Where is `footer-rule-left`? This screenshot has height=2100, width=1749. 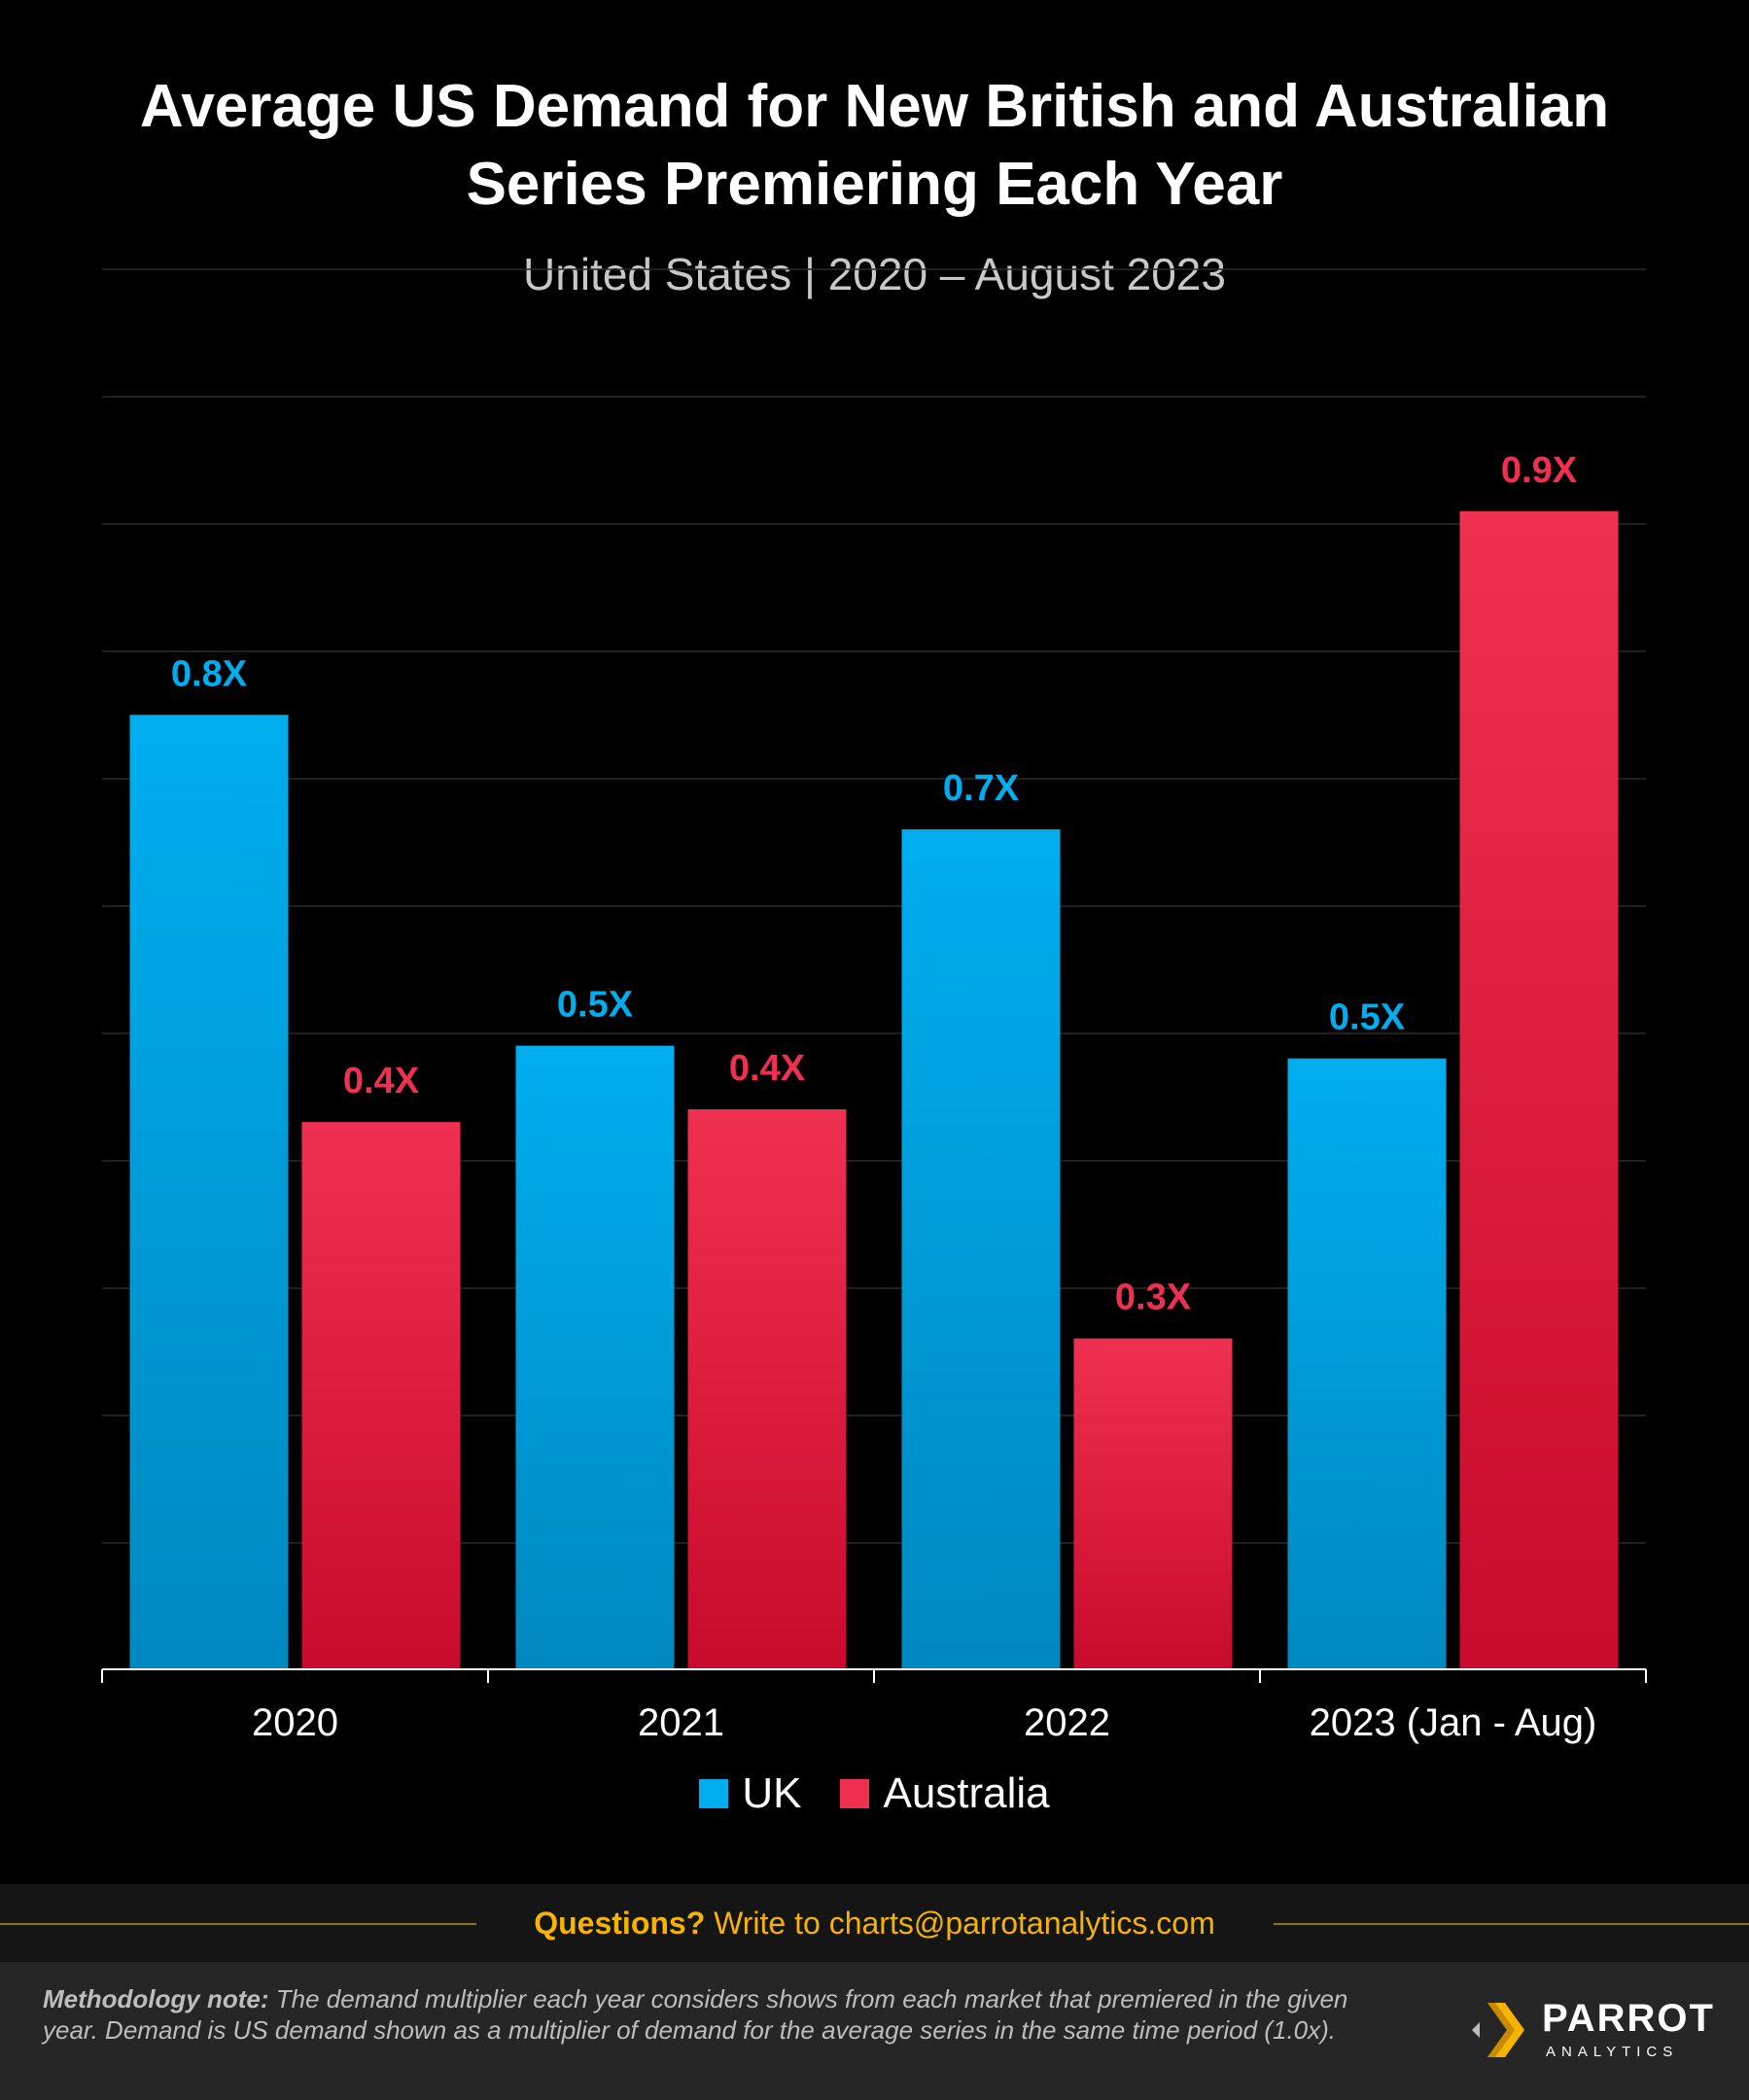
footer-rule-left is located at coordinates (238, 1924).